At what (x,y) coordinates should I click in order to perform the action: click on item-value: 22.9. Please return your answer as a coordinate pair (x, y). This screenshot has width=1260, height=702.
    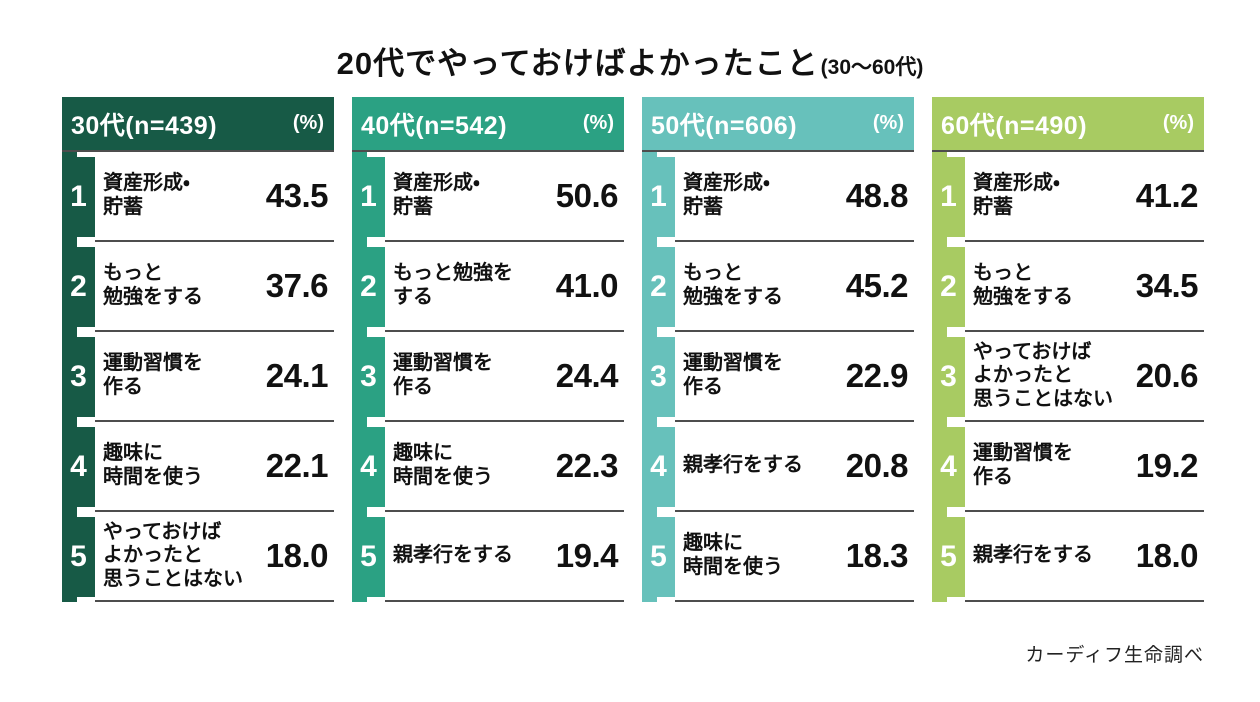
    Looking at the image, I should click on (877, 375).